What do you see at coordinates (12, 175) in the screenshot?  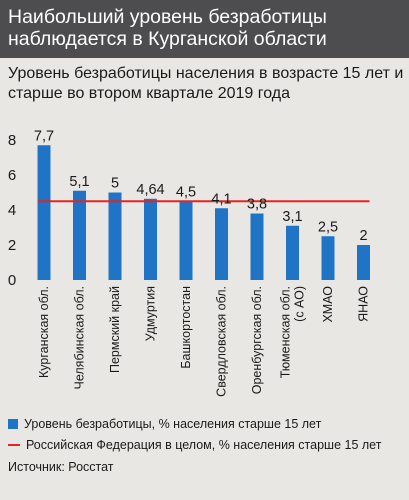 I see `y-tick-label: 6` at bounding box center [12, 175].